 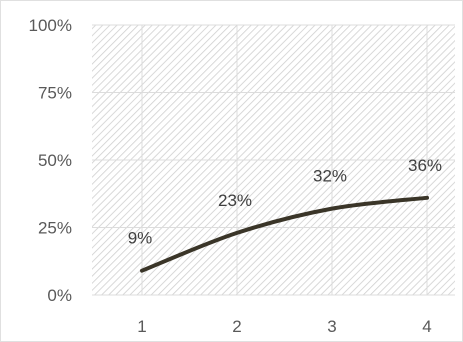 What do you see at coordinates (55, 228) in the screenshot?
I see `y-tick-label: 25%` at bounding box center [55, 228].